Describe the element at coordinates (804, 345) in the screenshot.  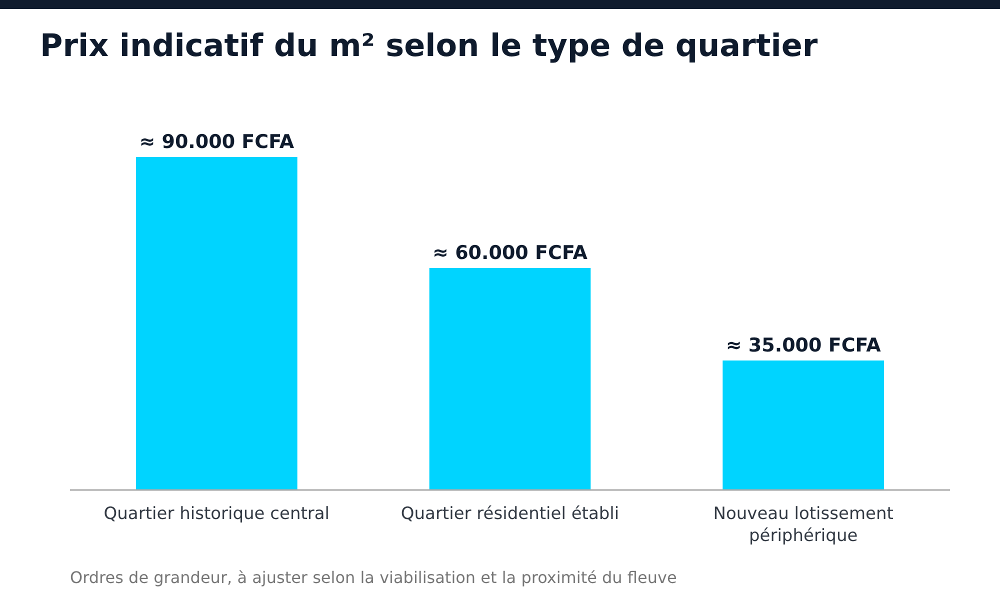
I see `data-label: ≈ 35.000 FCFA` at that location.